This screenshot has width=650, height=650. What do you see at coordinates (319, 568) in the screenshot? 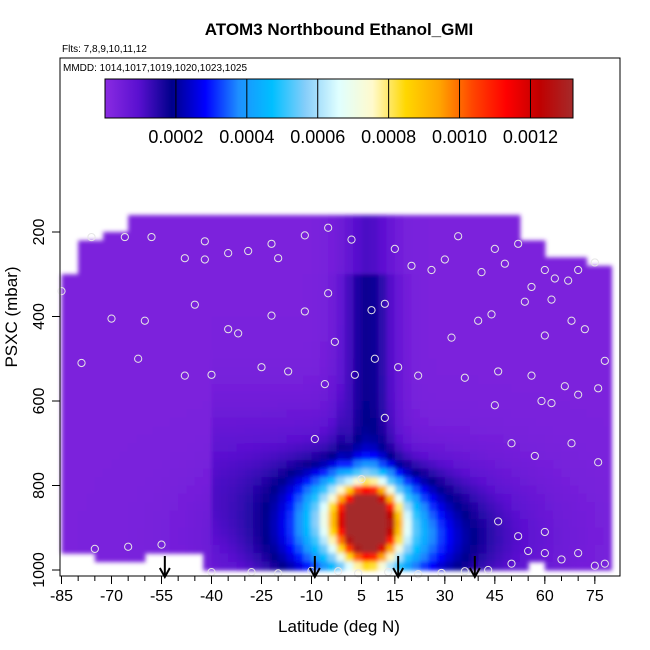
I see `profile-markers` at bounding box center [319, 568].